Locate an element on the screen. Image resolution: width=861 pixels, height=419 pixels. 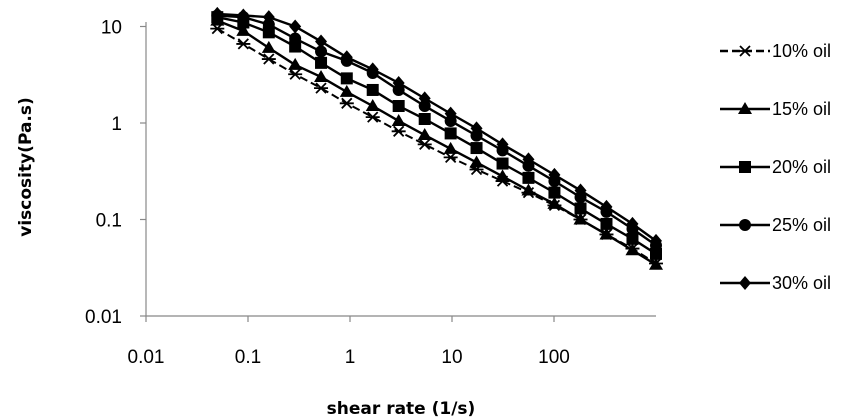
x-tick-label: 10 is located at coordinates (451, 357).